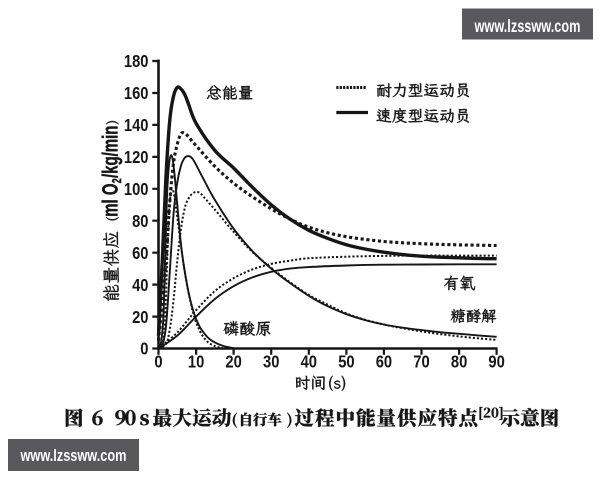 This screenshot has width=600, height=480. What do you see at coordinates (346, 362) in the screenshot?
I see `svg-text: 50` at bounding box center [346, 362].